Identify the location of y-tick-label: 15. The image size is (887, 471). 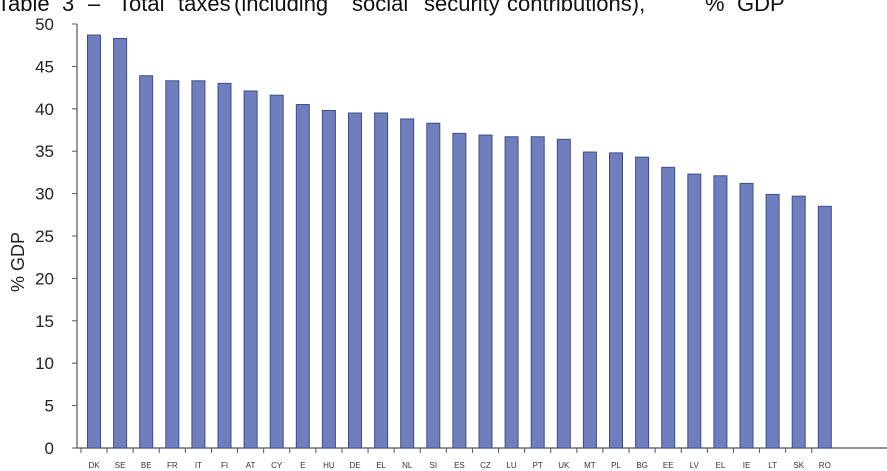
(44, 321).